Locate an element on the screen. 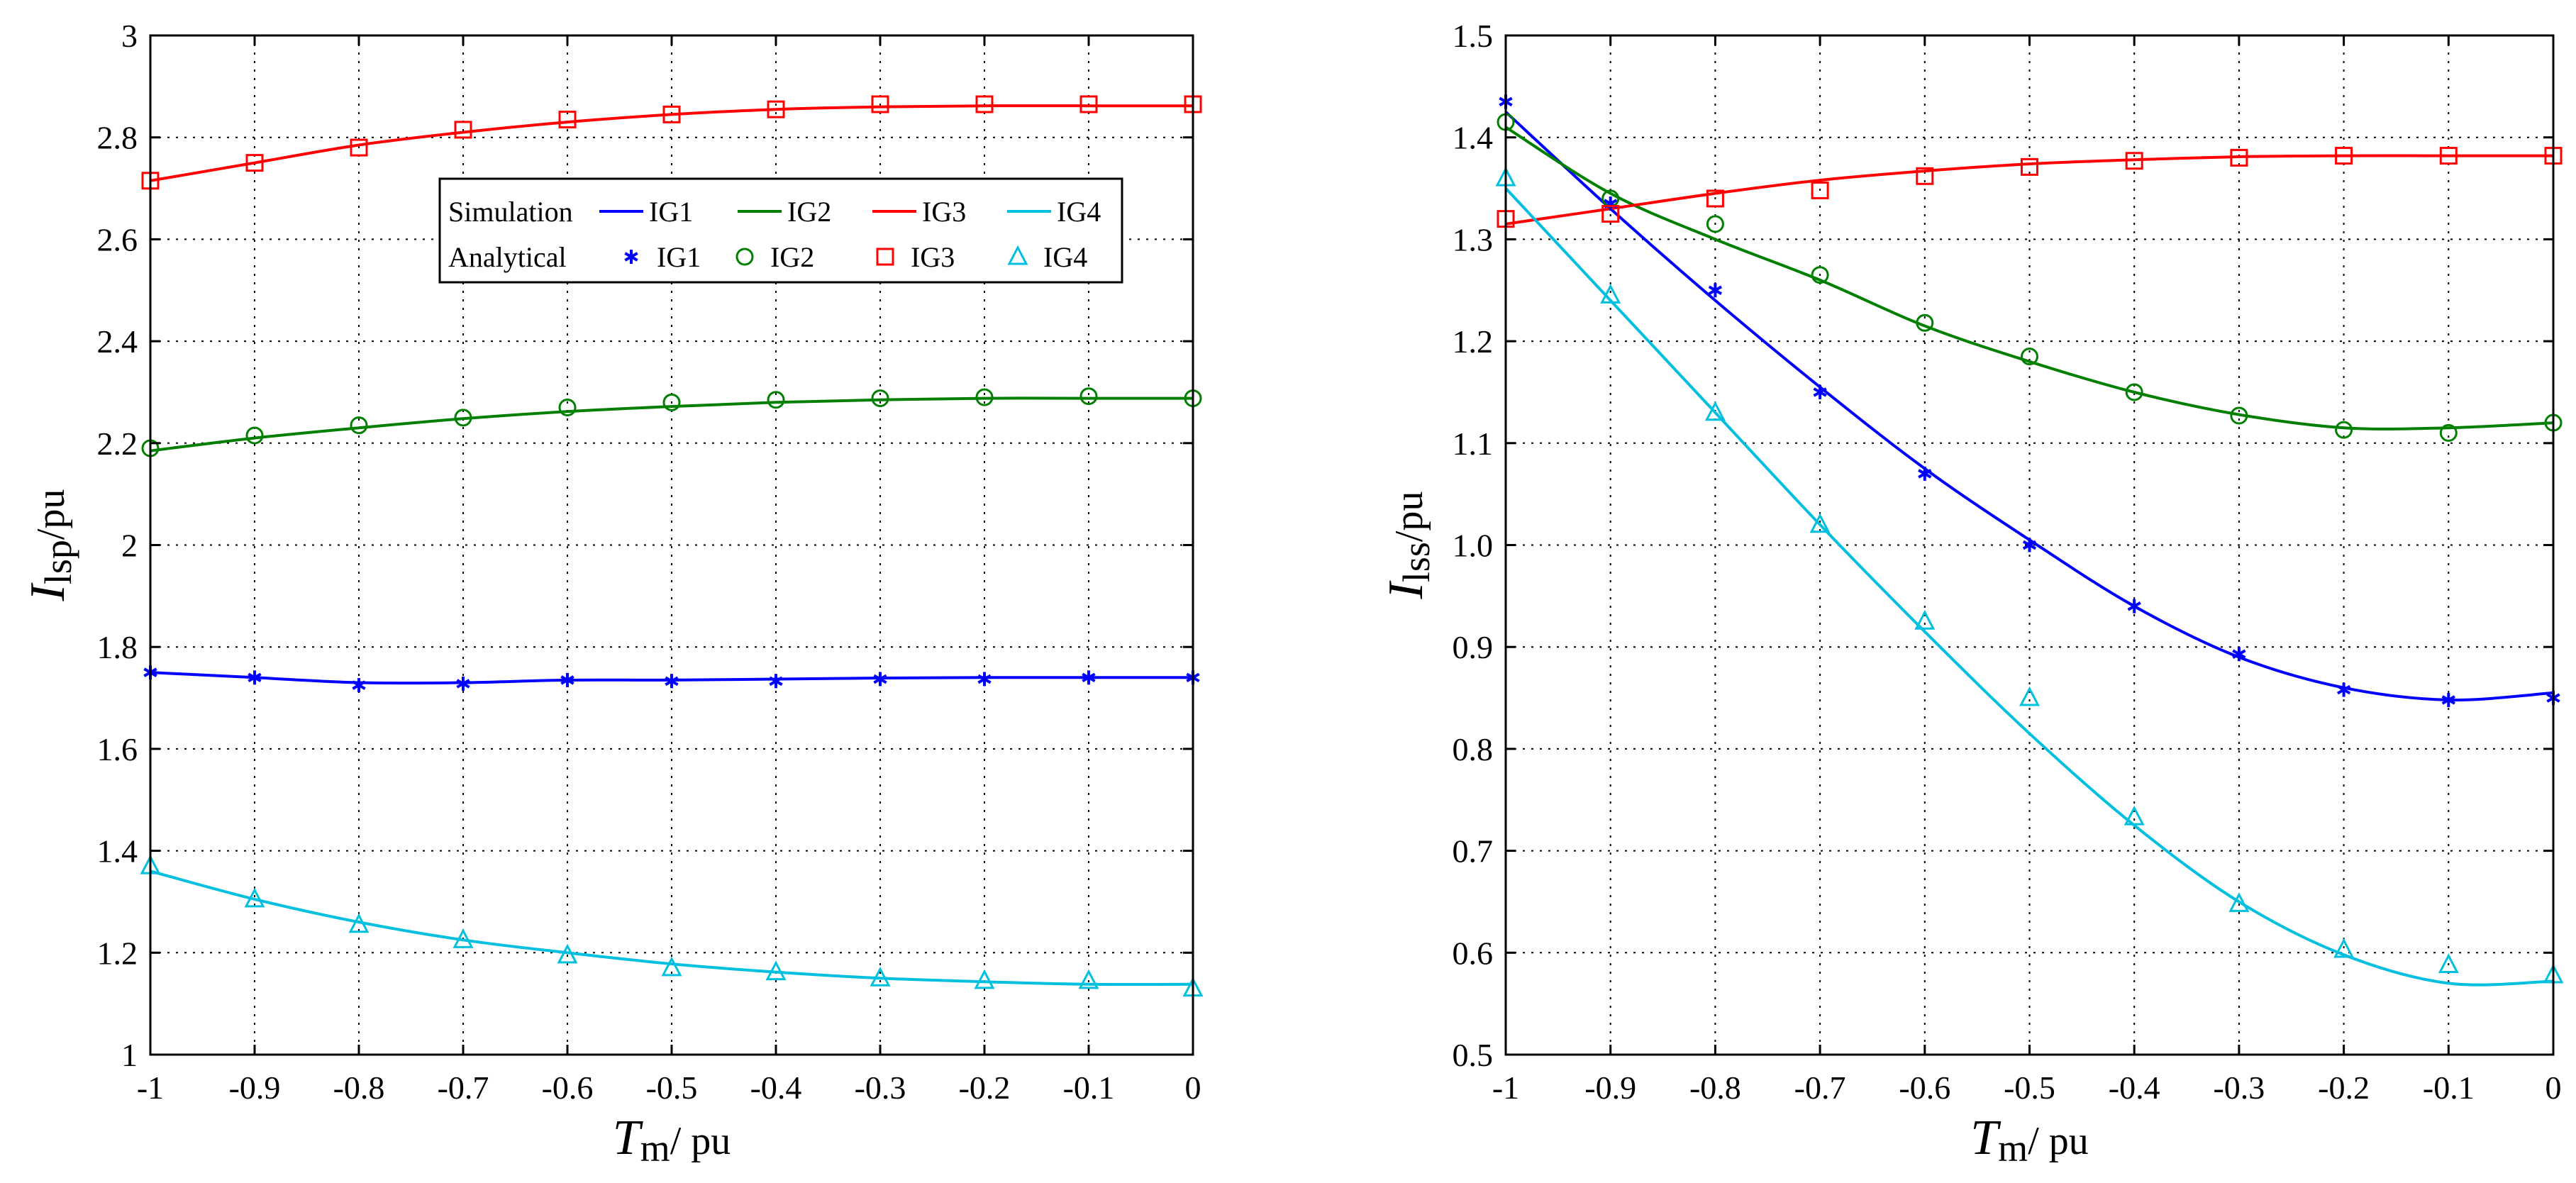 The width and height of the screenshot is (2576, 1183). legend-entry-simulation: IG4 is located at coordinates (1079, 212).